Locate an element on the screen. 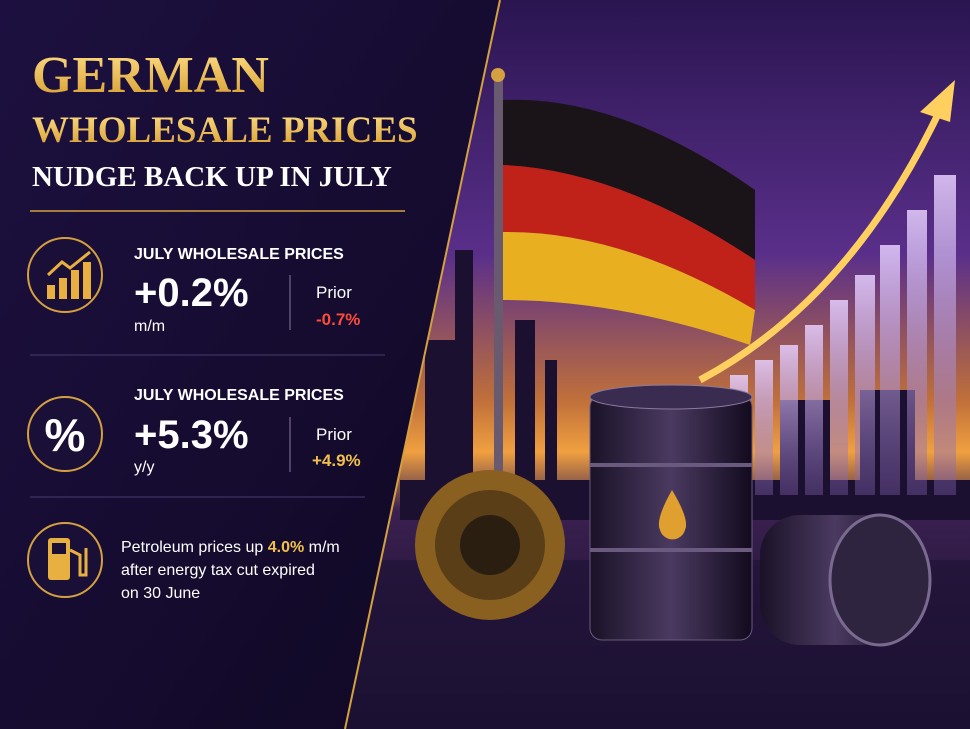 The image size is (970, 729). note-line: on 30 June is located at coordinates (160, 593).